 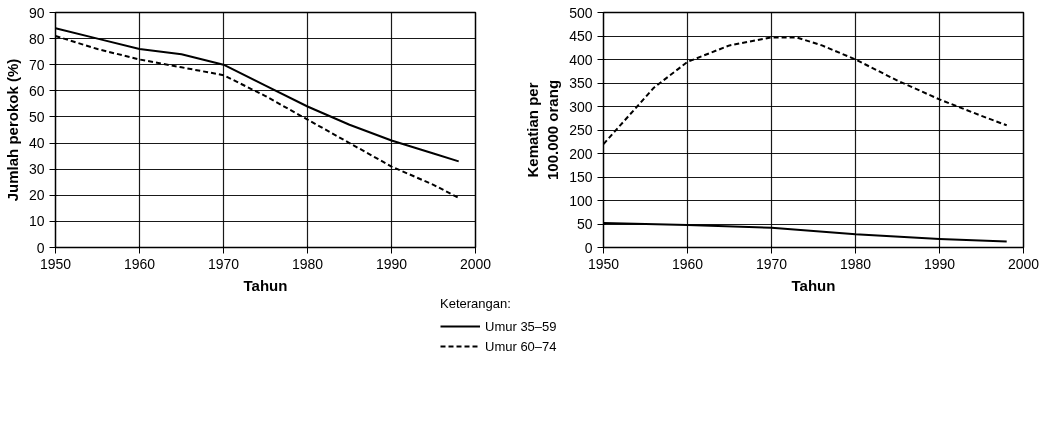 I want to click on y-tick-label: 40, so click(x=36, y=143).